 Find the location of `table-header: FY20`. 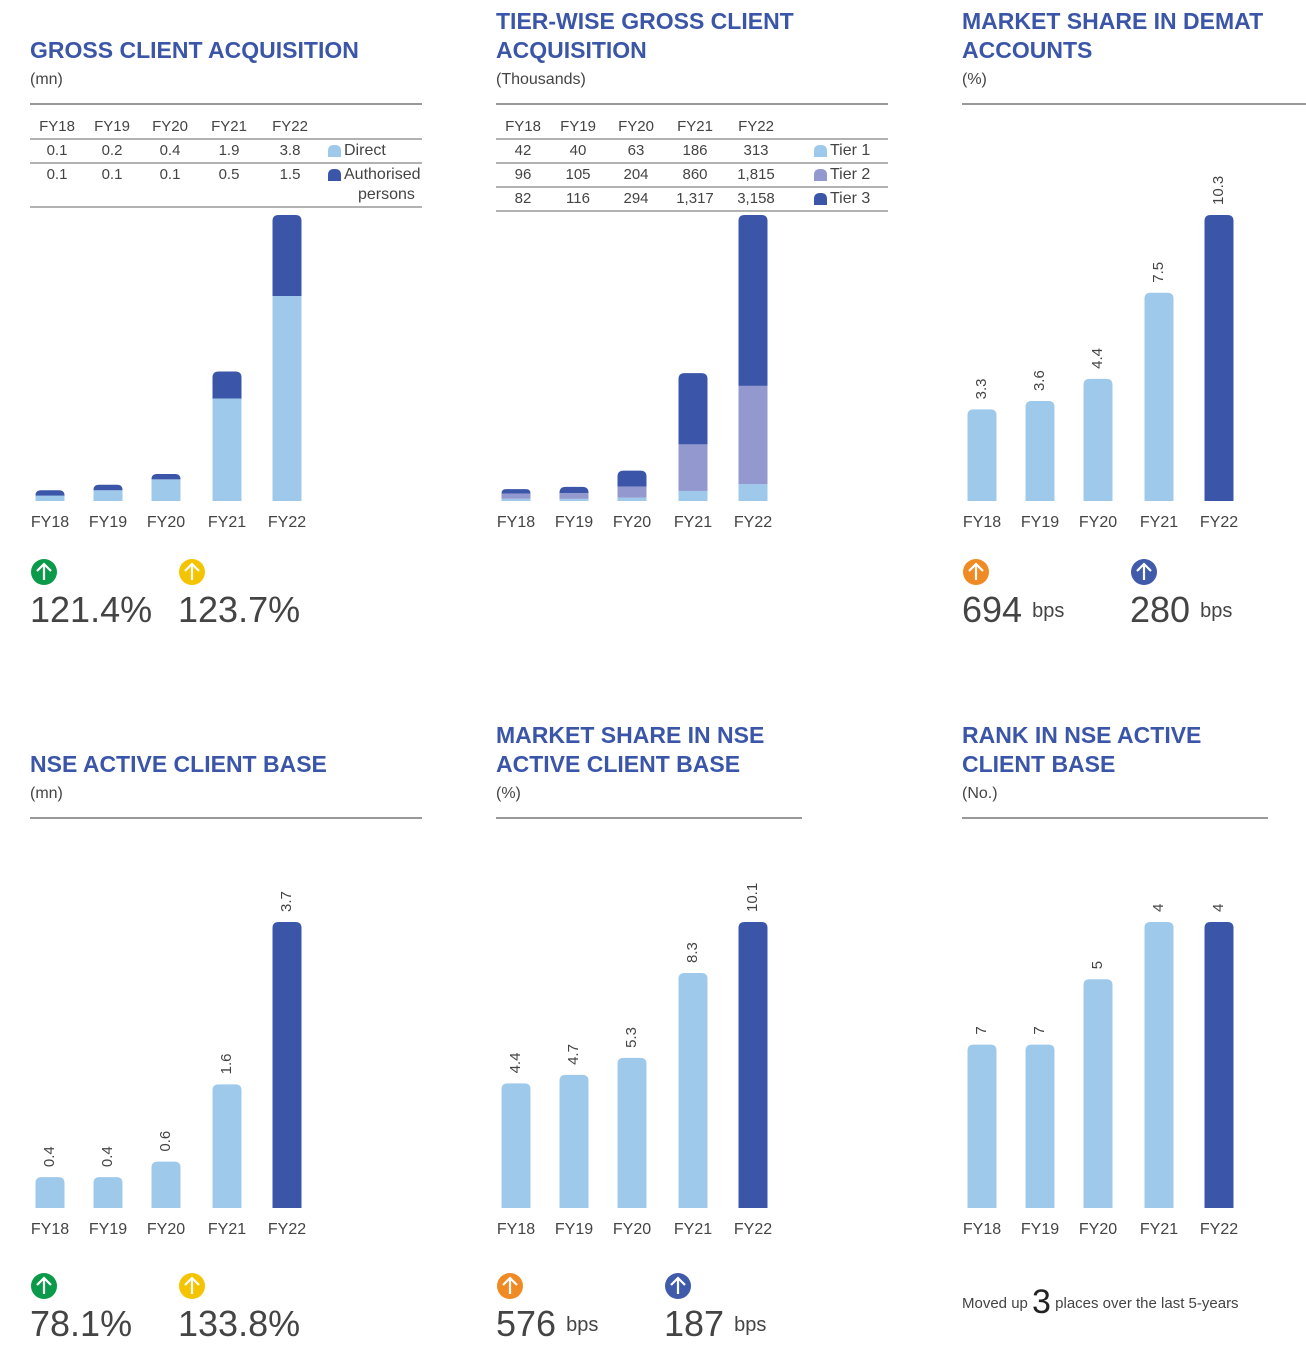

table-header: FY20 is located at coordinates (170, 126).